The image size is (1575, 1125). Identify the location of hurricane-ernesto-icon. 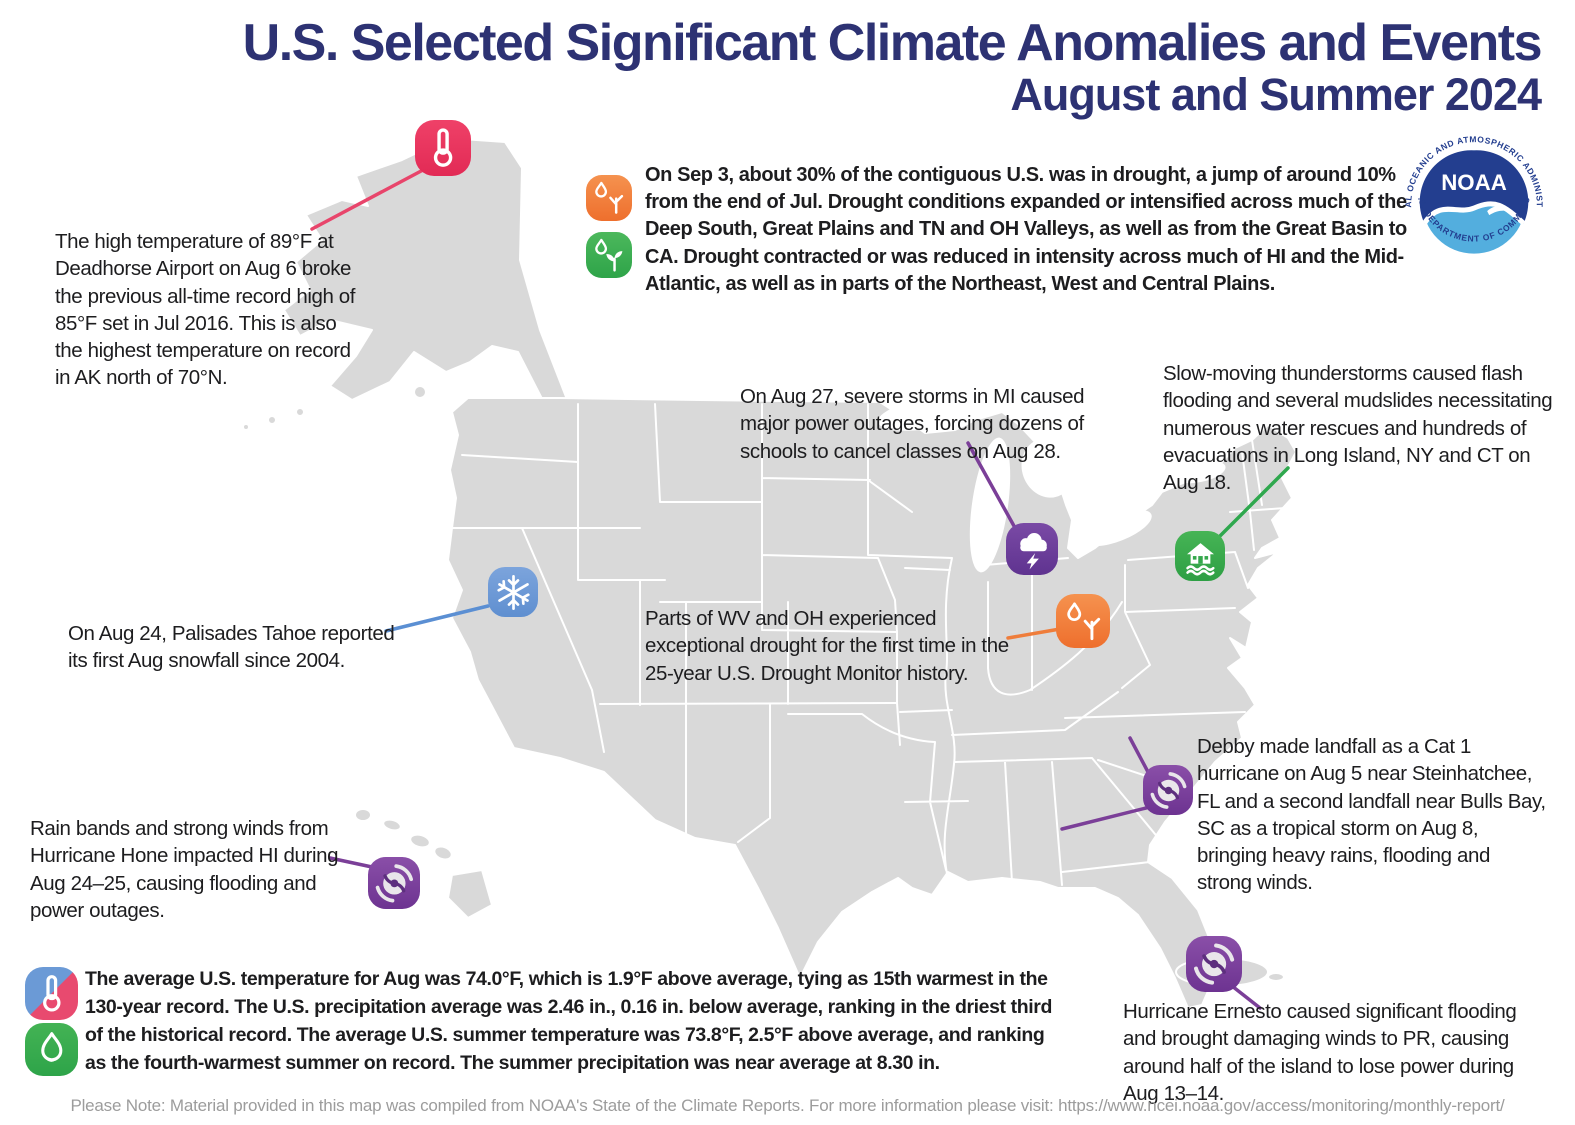
(1214, 964).